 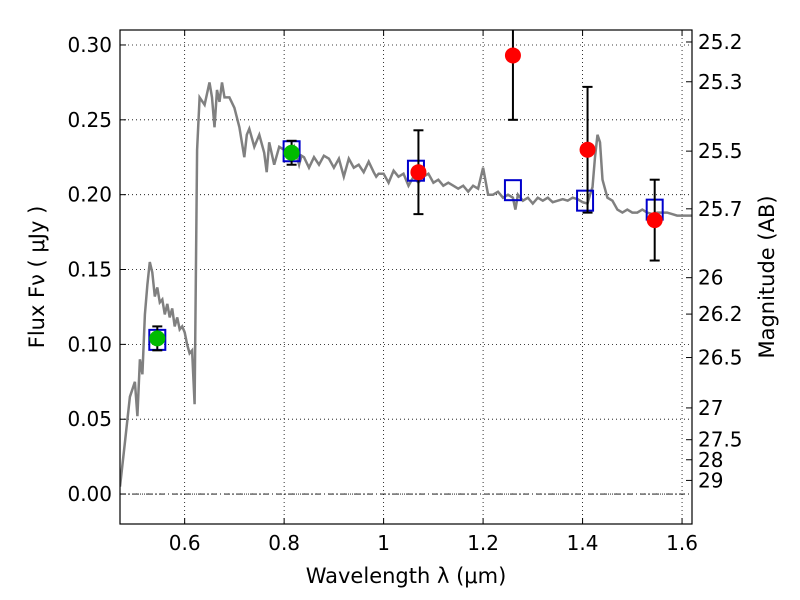 What do you see at coordinates (383, 543) in the screenshot?
I see `x-tick-label: 1` at bounding box center [383, 543].